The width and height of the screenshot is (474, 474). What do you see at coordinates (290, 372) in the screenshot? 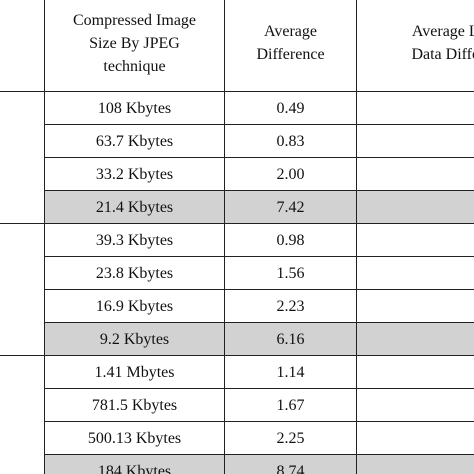
I see `average-difference-cell: 1.14` at bounding box center [290, 372].